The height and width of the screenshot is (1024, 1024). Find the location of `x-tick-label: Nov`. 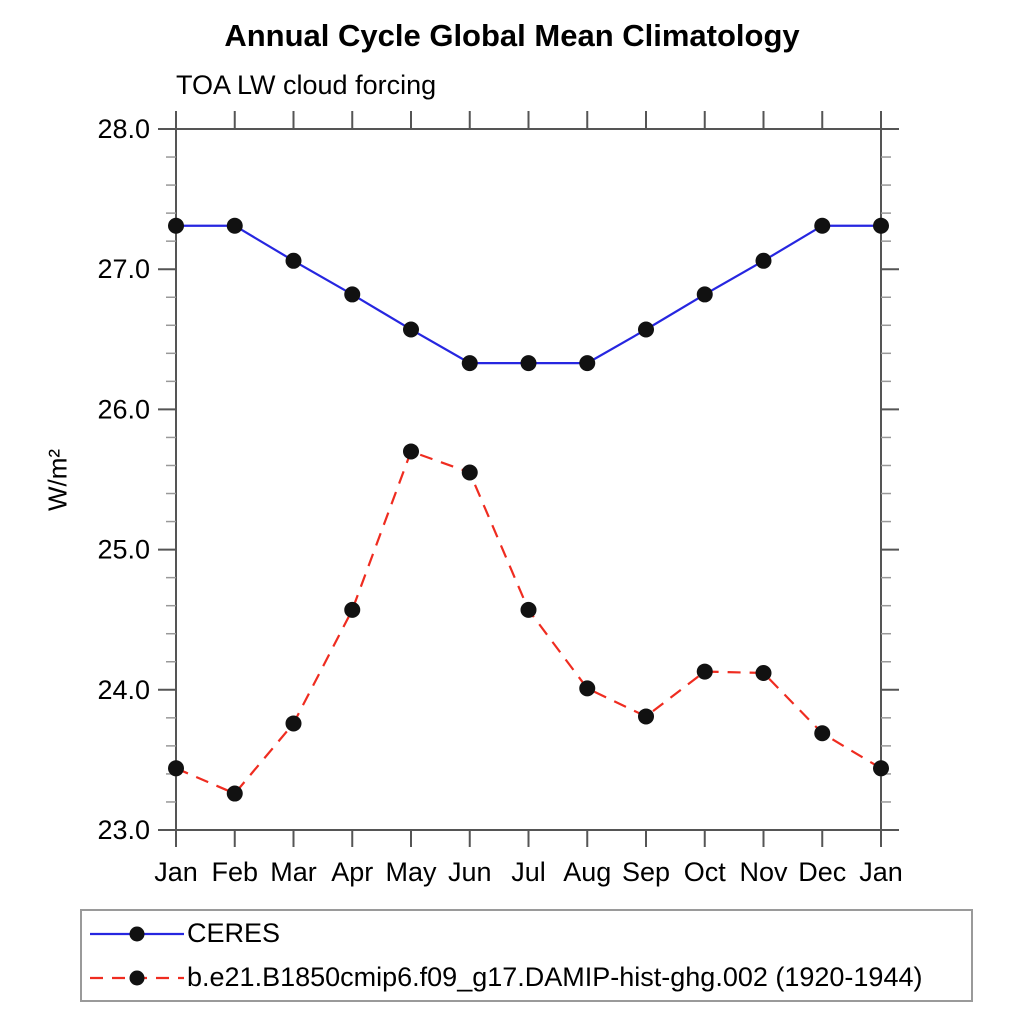

x-tick-label: Nov is located at coordinates (763, 872).